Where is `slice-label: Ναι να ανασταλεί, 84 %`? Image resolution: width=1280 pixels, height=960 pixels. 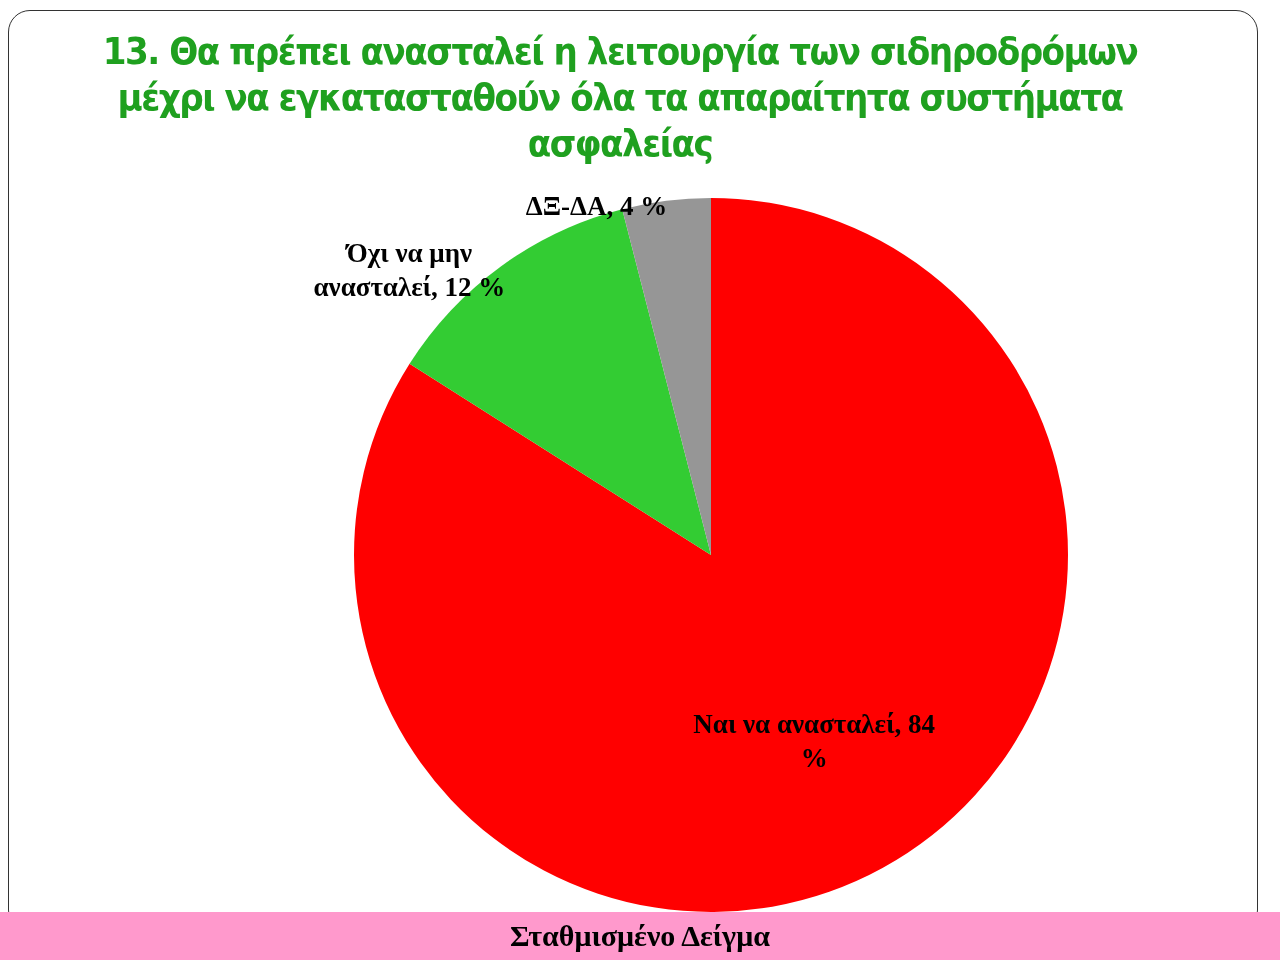
slice-label: Ναι να ανασταλεί, 84 % is located at coordinates (814, 740).